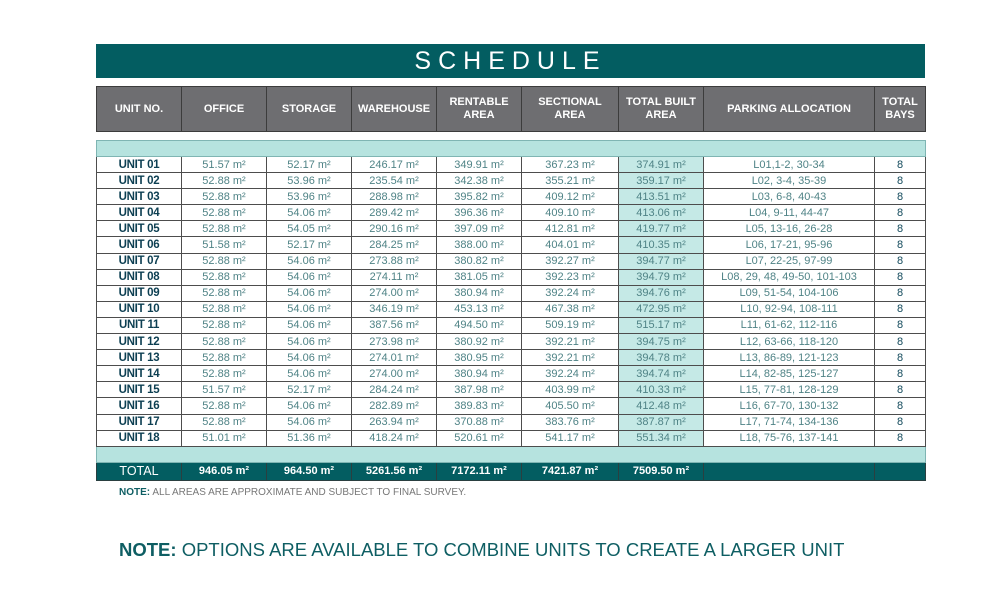 Image resolution: width=1000 pixels, height=597 pixels. I want to click on unit-cell: UNIT 08, so click(139, 277).